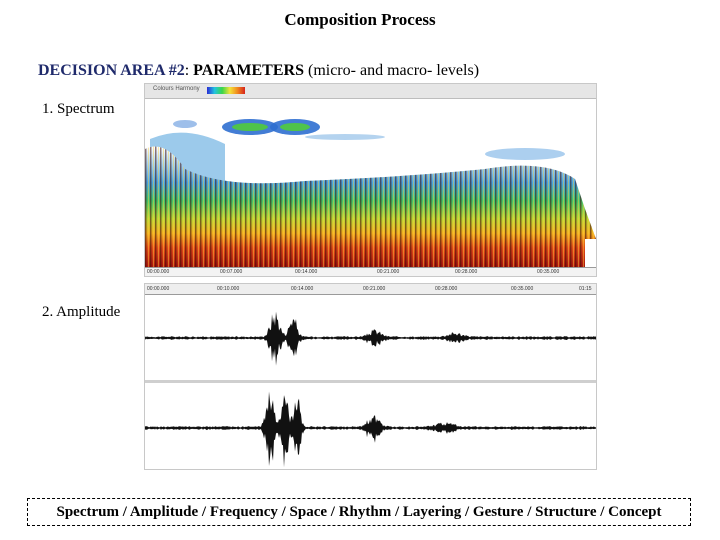  I want to click on decision-colon: :, so click(187, 70).